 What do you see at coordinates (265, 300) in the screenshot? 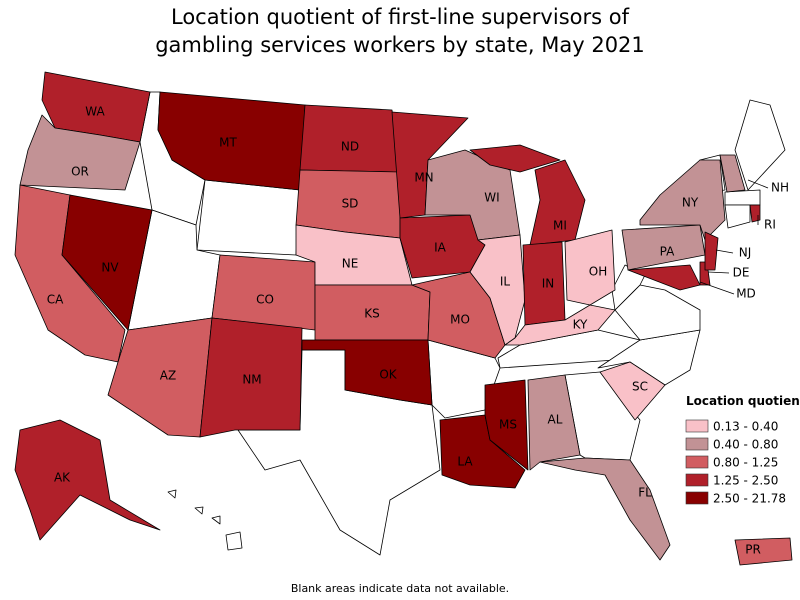
I see `state-label: CO` at bounding box center [265, 300].